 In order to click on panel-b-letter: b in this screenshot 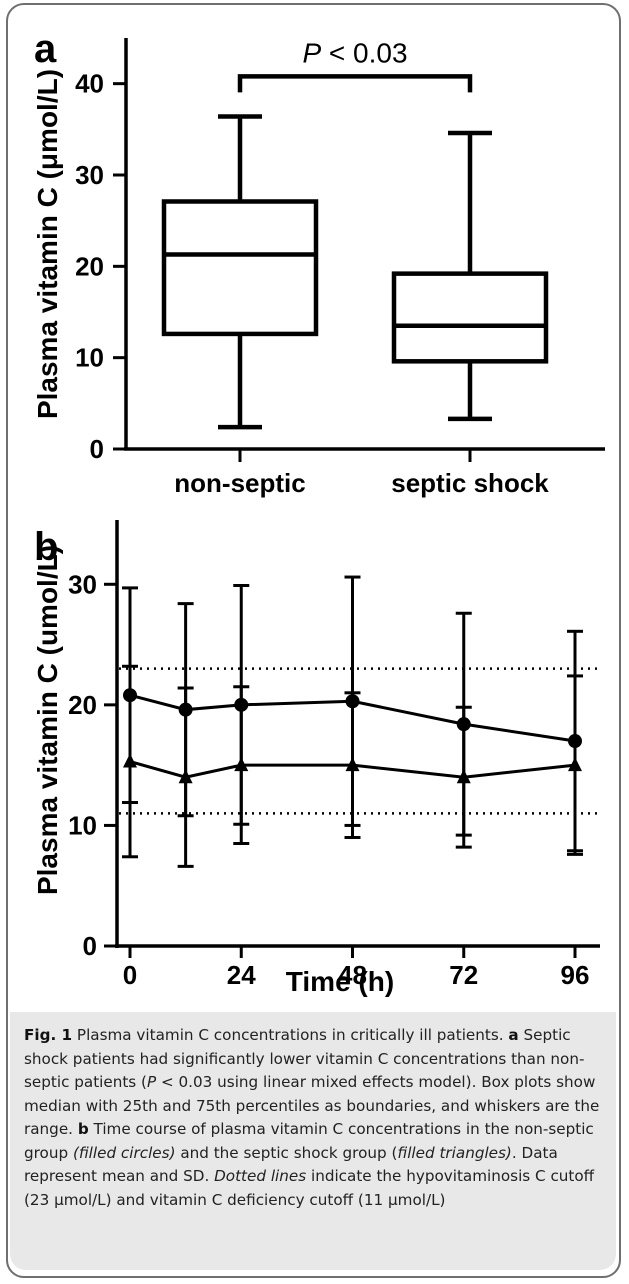, I will do `click(46, 547)`.